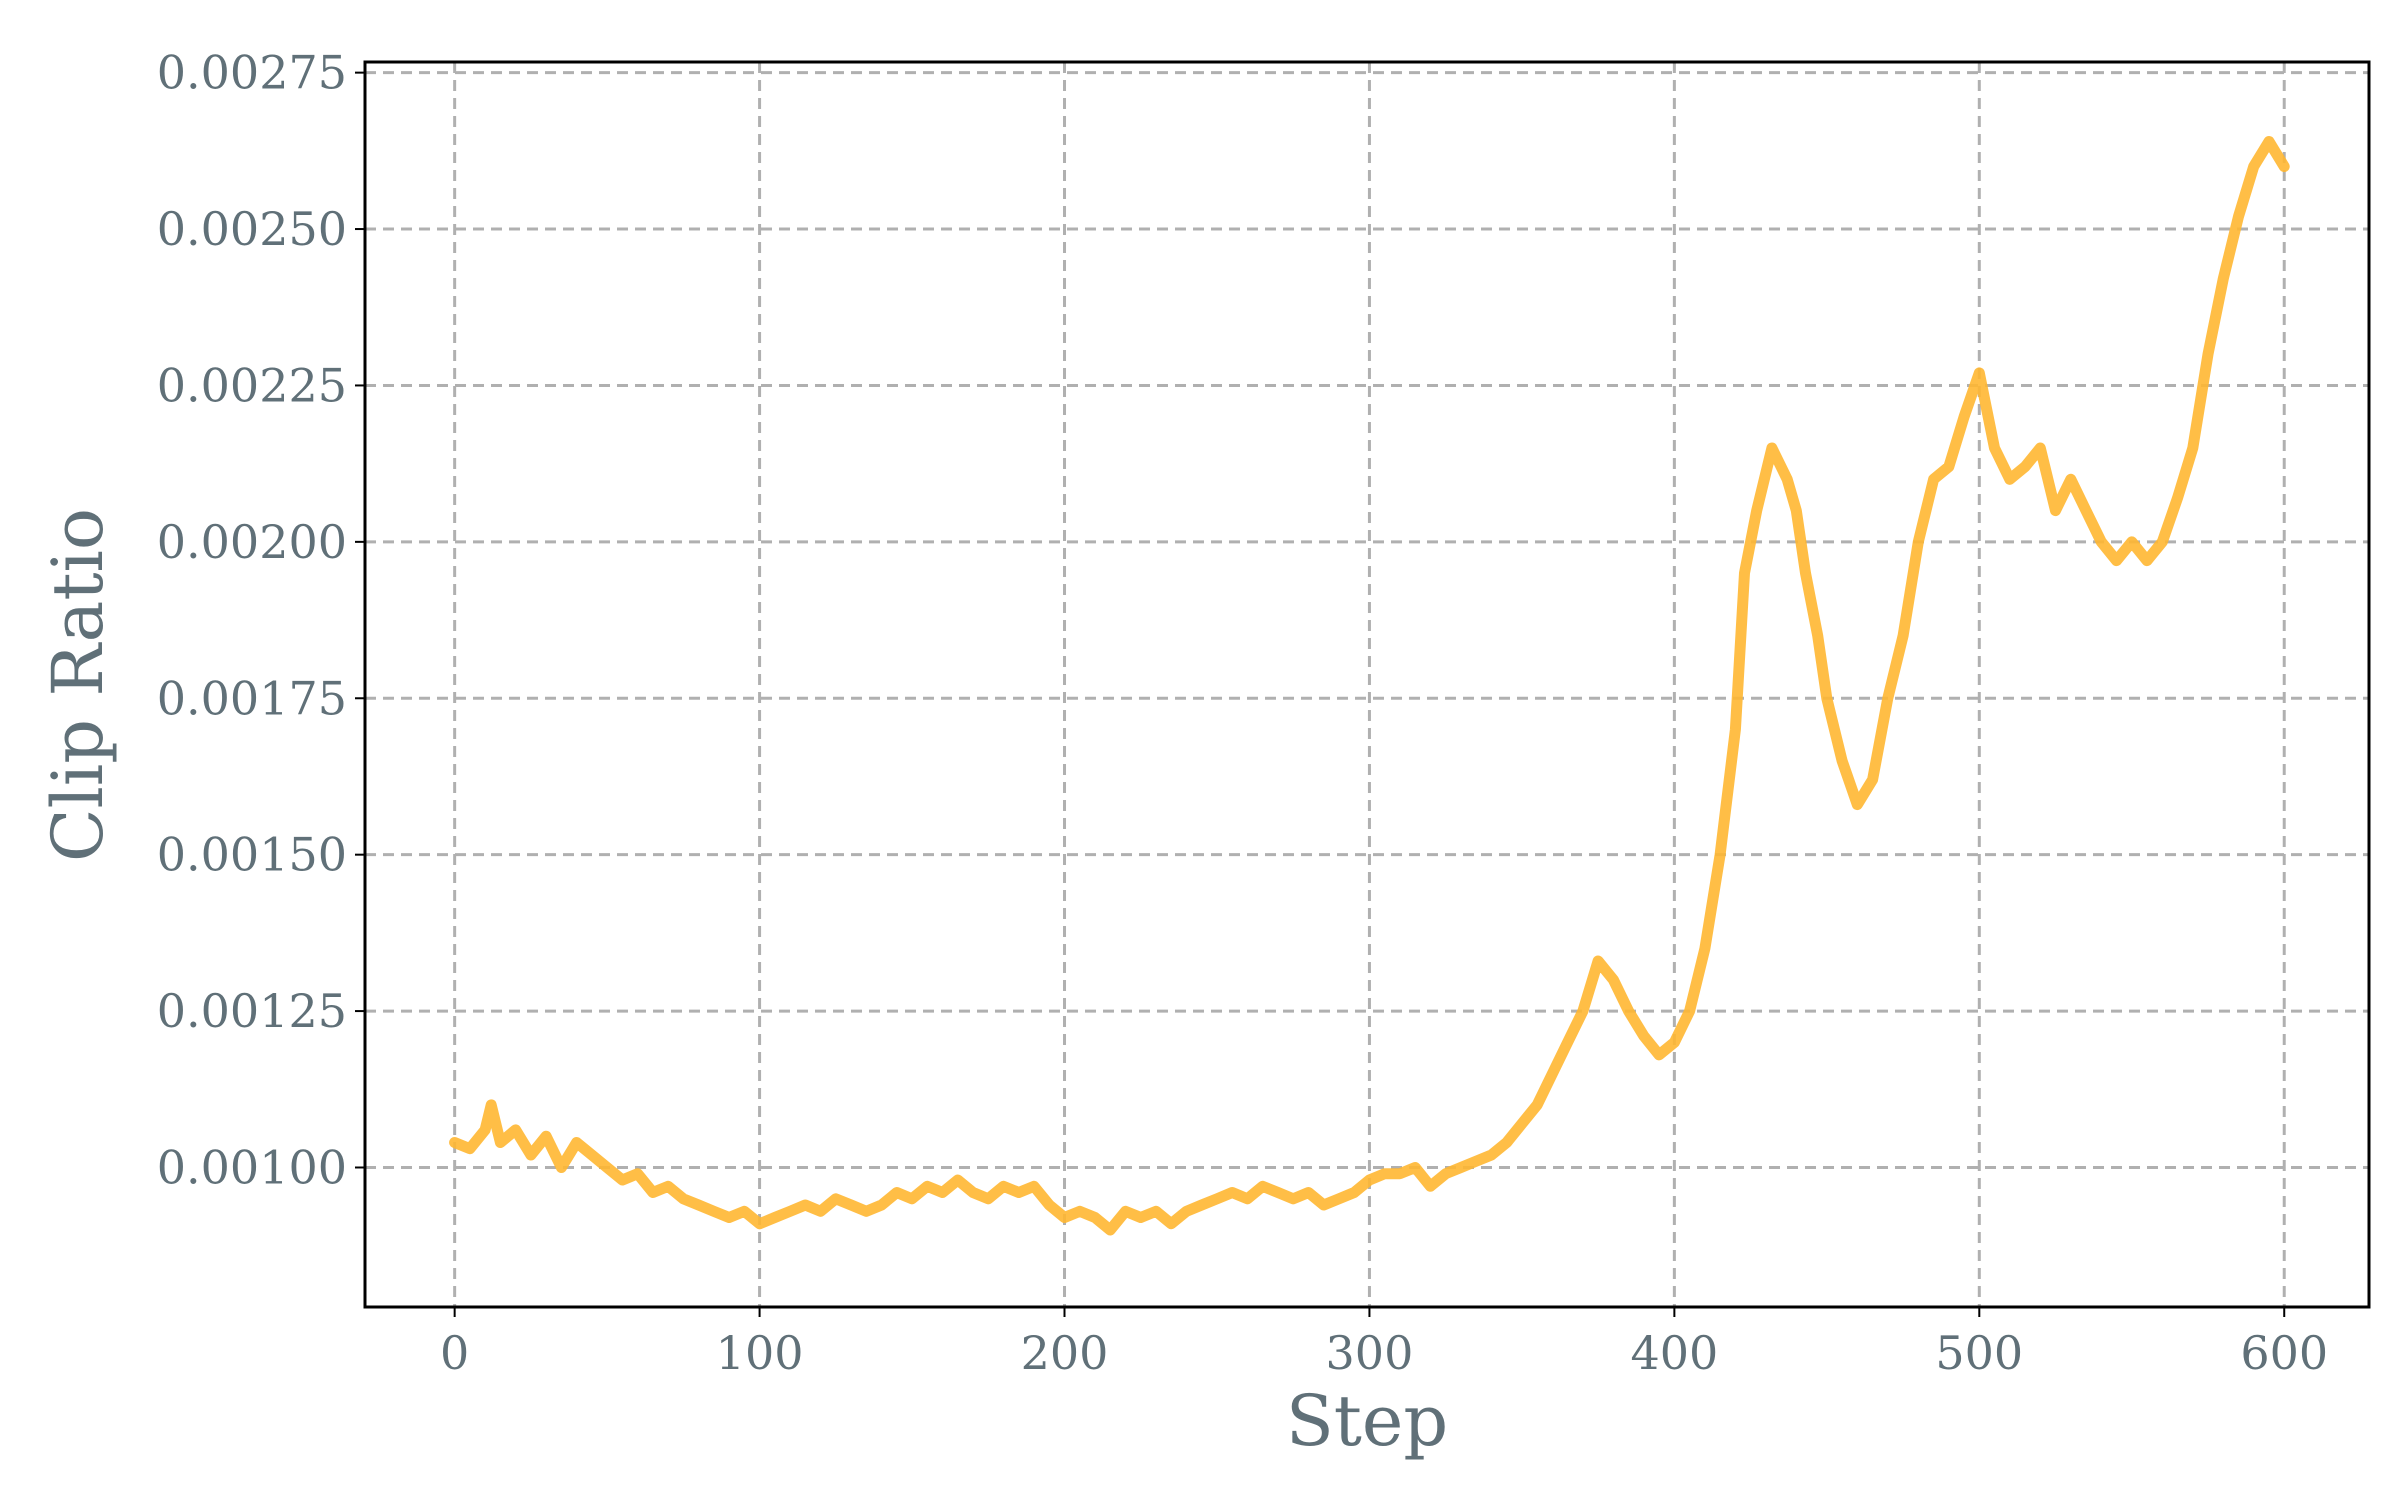  I want to click on x-tick-label: 200, so click(1065, 1353).